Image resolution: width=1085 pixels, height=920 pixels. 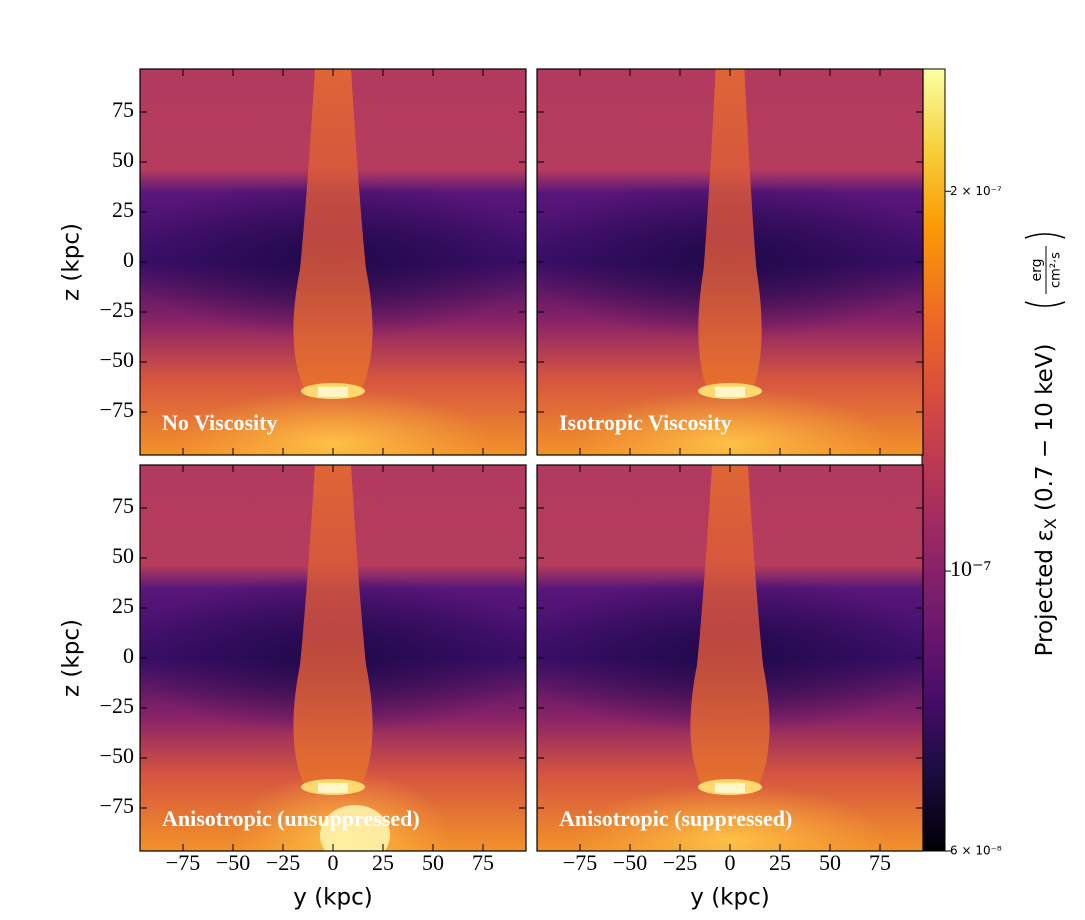 What do you see at coordinates (1045, 431) in the screenshot?
I see `label-rest: (0.7 − 10 keV)` at bounding box center [1045, 431].